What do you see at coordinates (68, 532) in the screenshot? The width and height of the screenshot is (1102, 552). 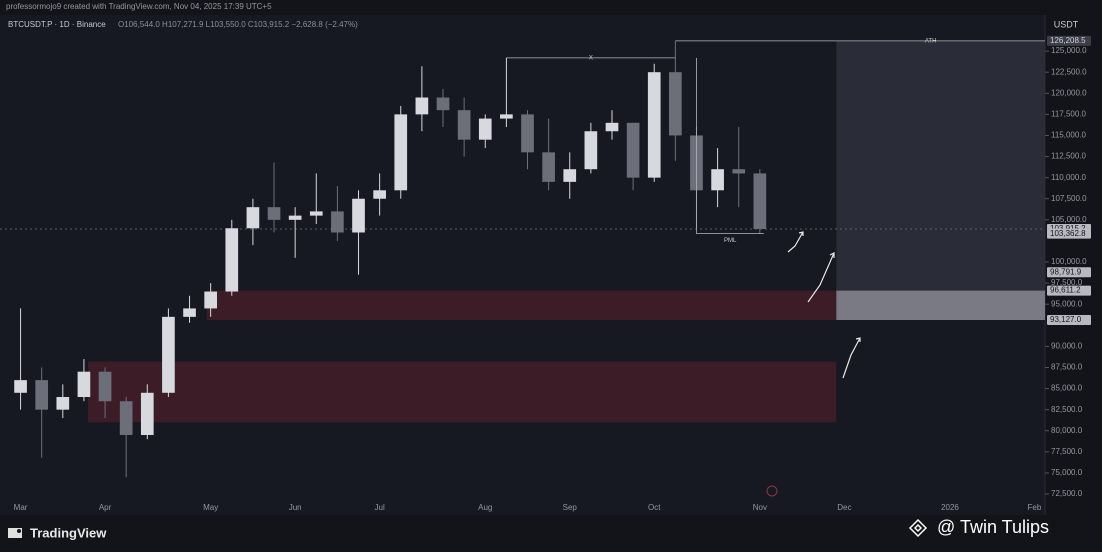 I see `brand: TradingView` at bounding box center [68, 532].